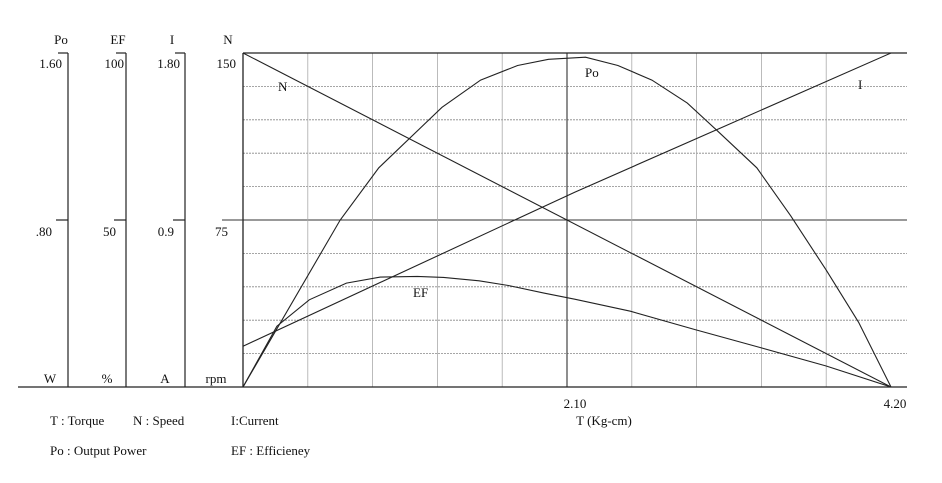 This screenshot has height=483, width=942. What do you see at coordinates (172, 39) in the screenshot?
I see `axis-label-i: I` at bounding box center [172, 39].